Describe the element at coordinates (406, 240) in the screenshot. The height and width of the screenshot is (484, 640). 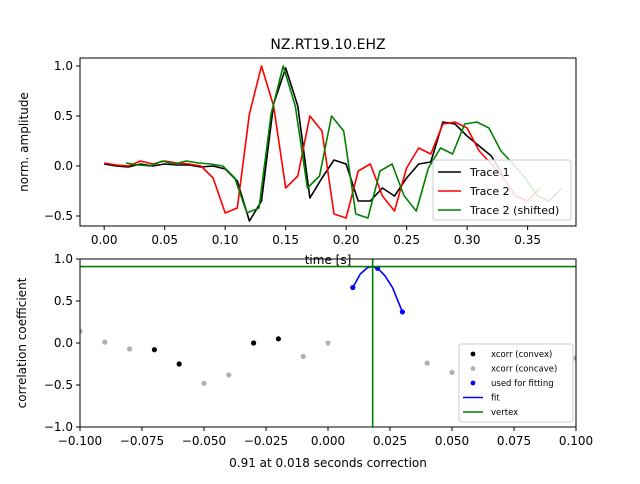
I see `x-tick-label: 0.25` at that location.